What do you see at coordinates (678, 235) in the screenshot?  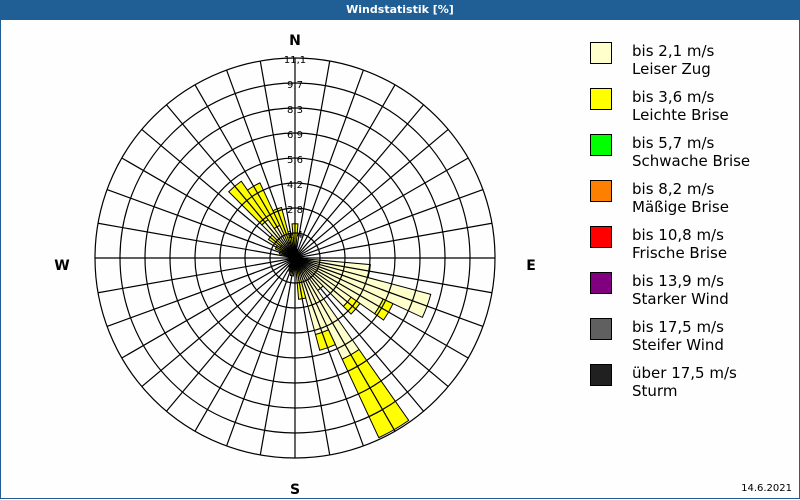 I see `legend-range: bis 10,8 m/s` at bounding box center [678, 235].